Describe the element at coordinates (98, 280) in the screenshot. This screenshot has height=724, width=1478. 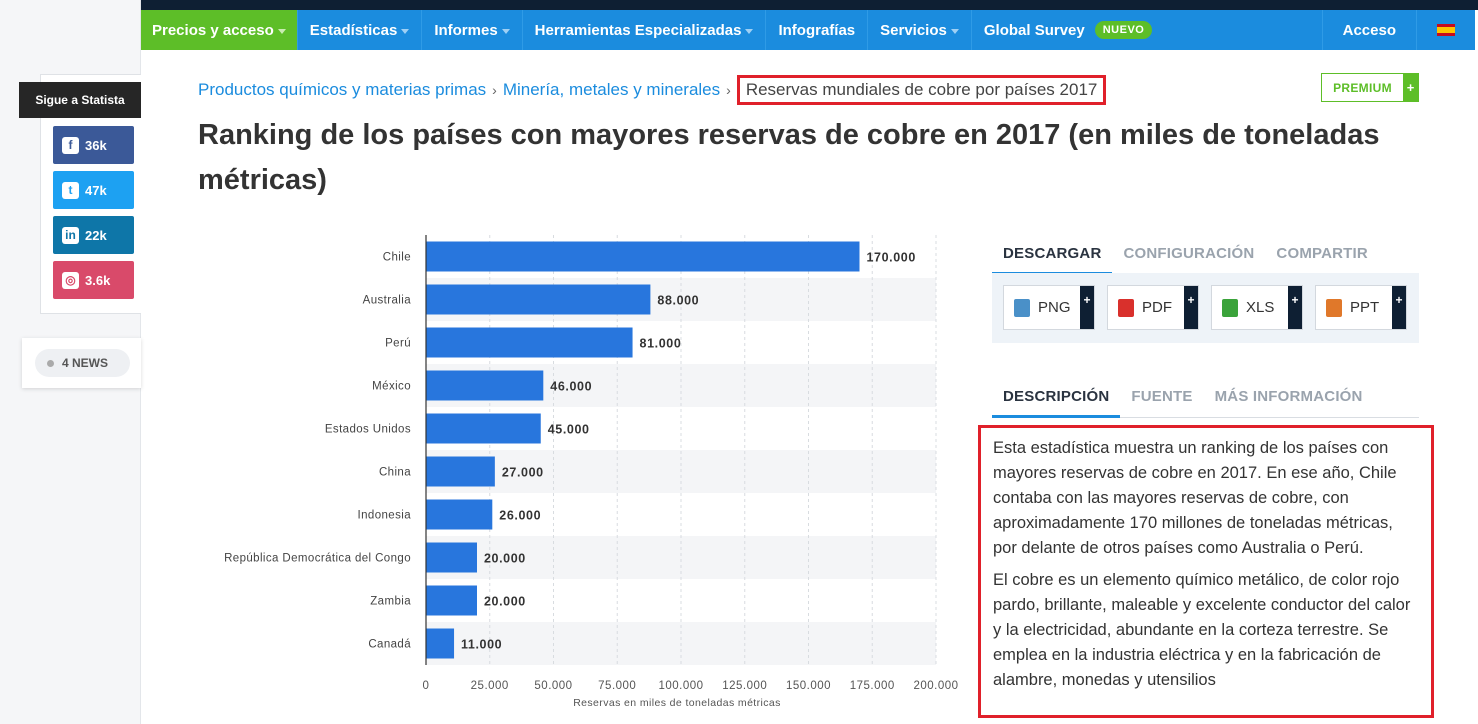
I see `instagram-count: 3.6k` at that location.